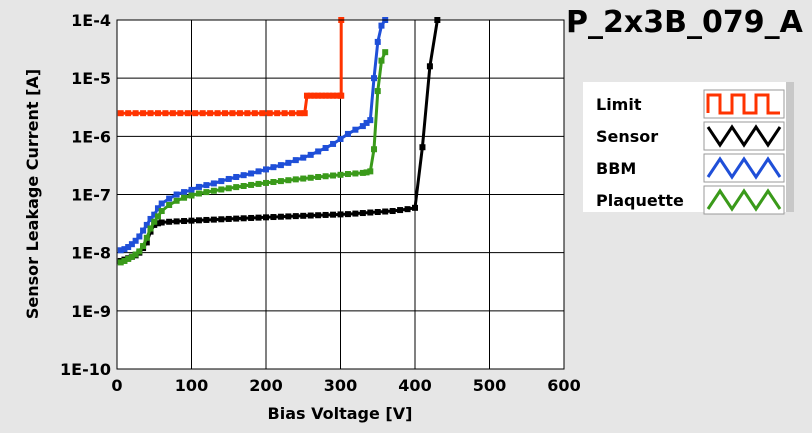 The width and height of the screenshot is (812, 433). I want to click on legend-sample-plaquette, so click(744, 200).